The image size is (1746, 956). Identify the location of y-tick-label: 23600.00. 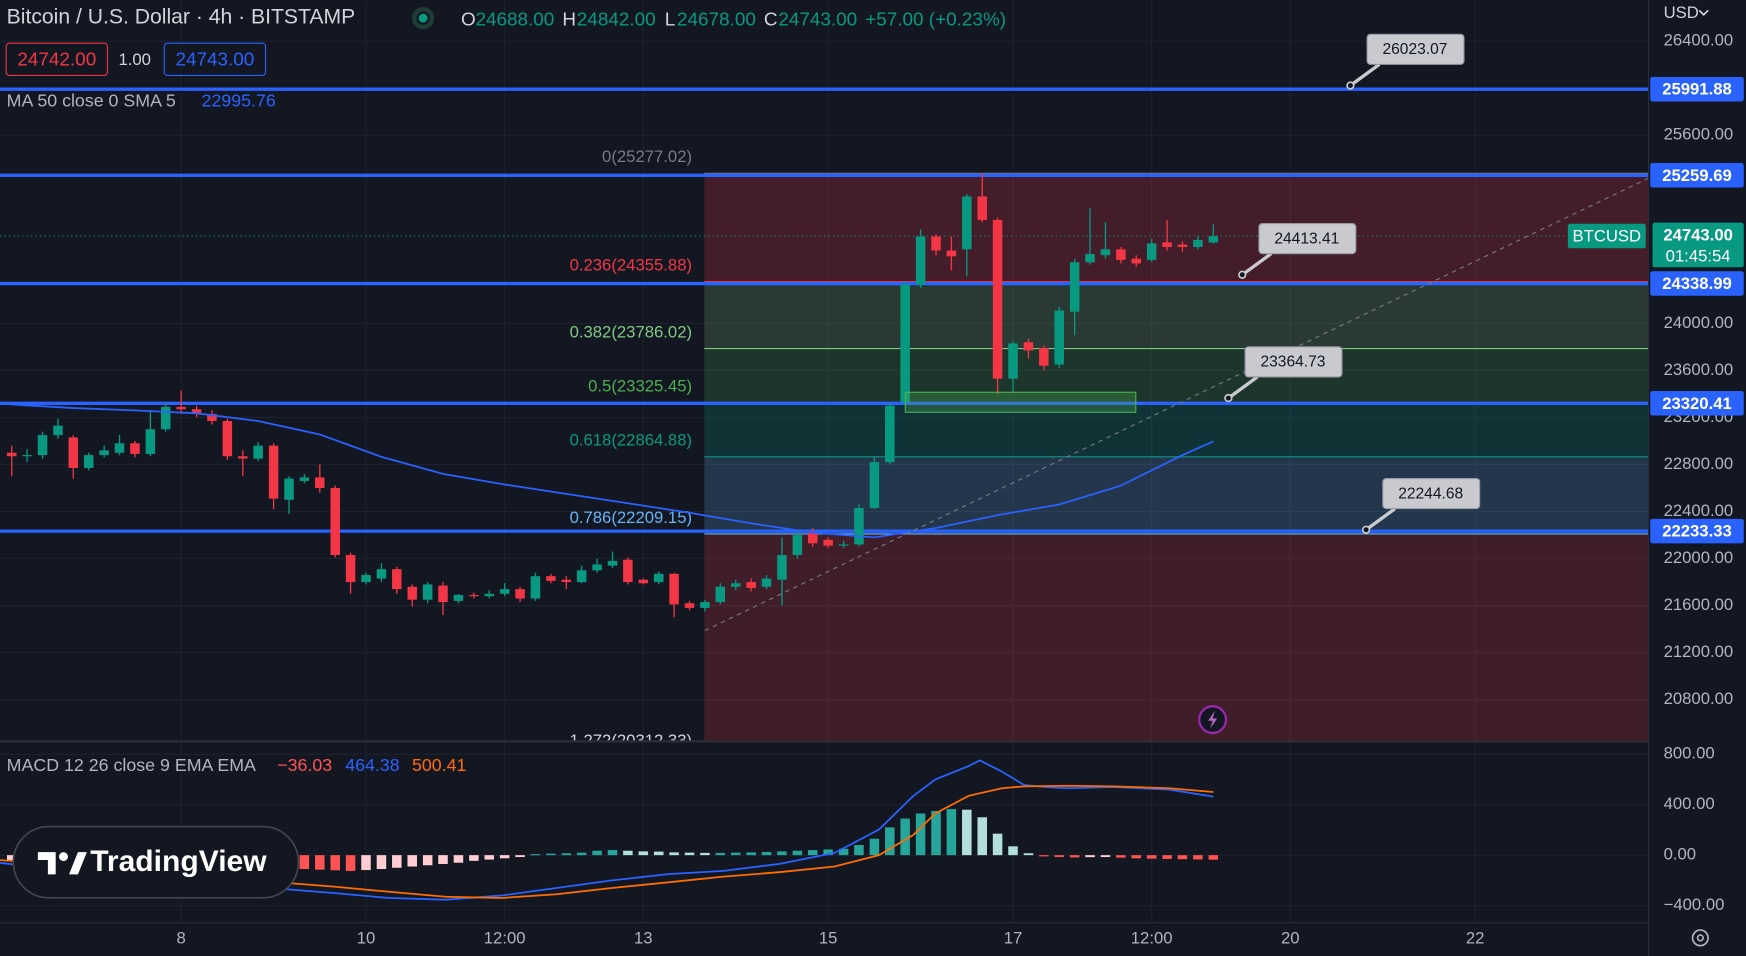
(1699, 369).